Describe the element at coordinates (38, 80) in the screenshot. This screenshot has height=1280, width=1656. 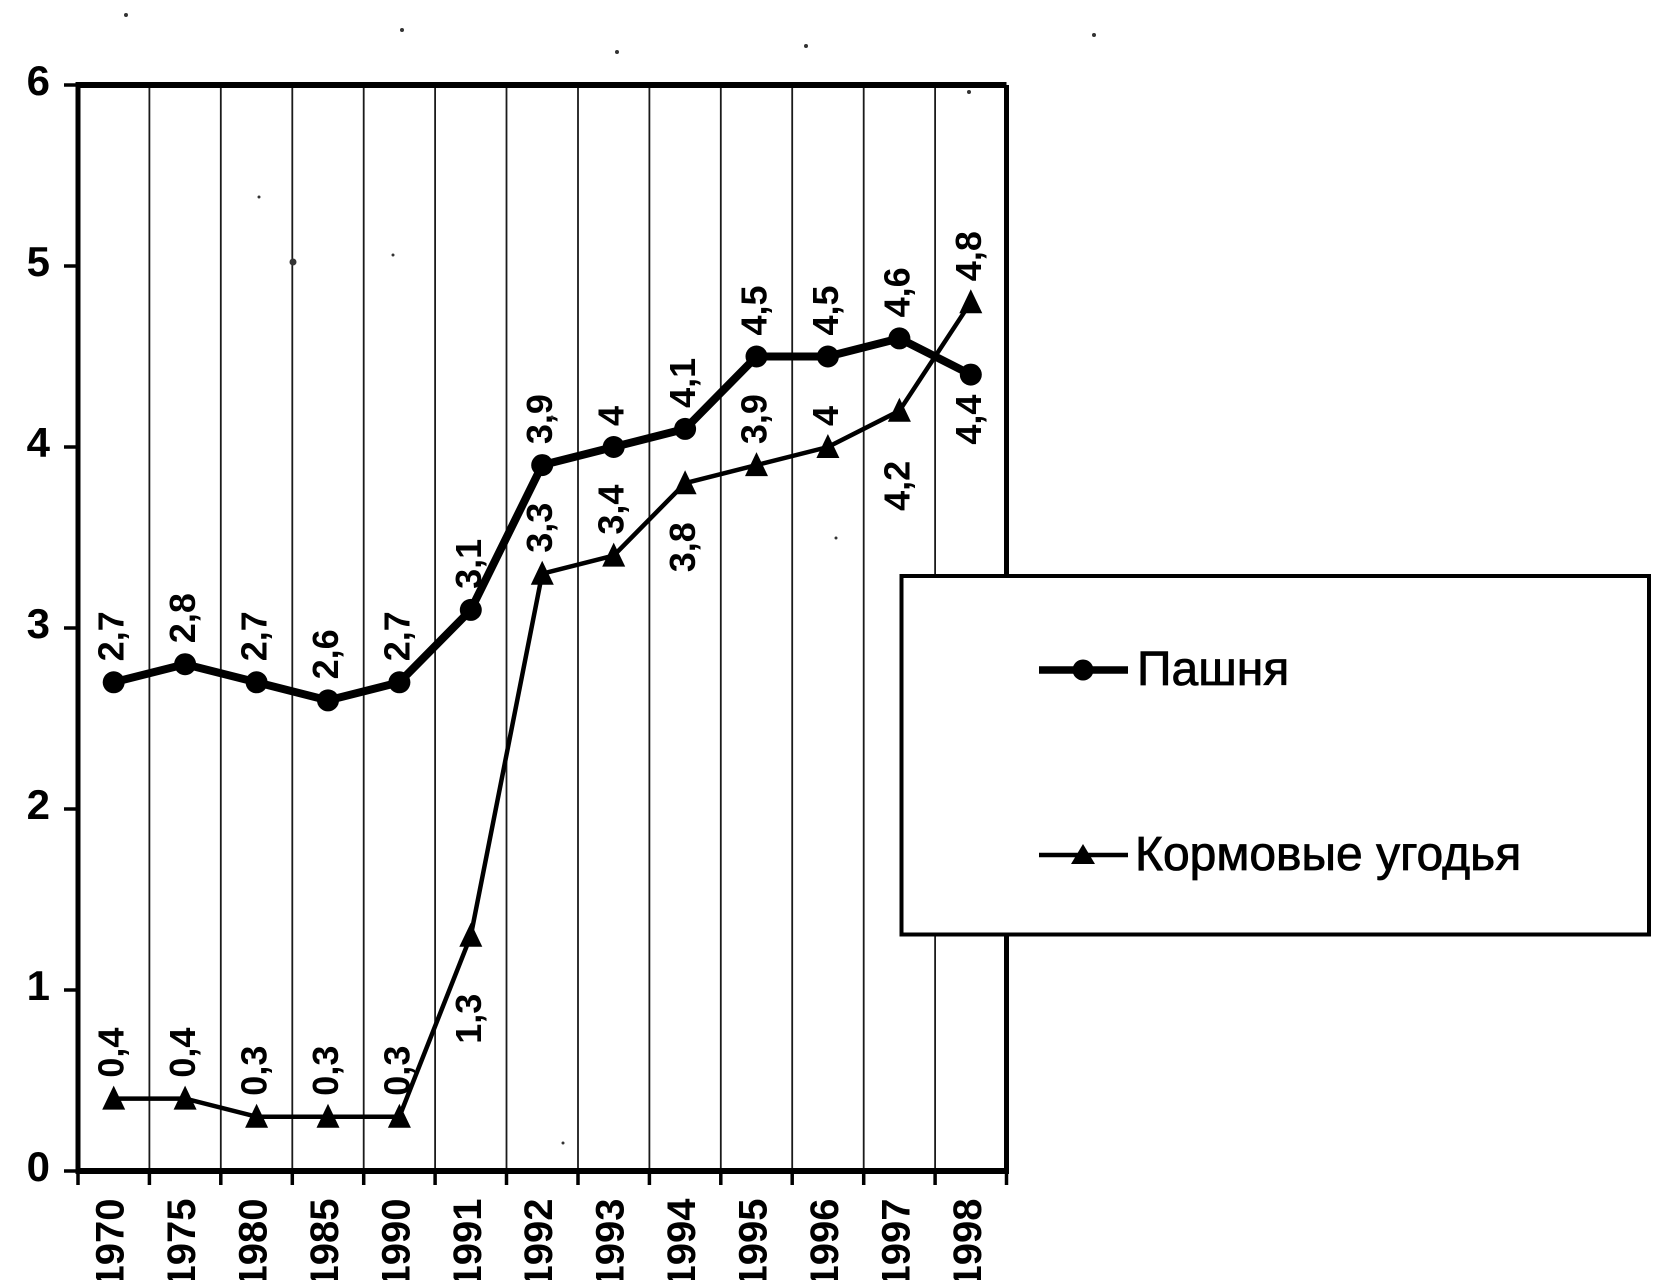
I see `svg-text: 6` at that location.